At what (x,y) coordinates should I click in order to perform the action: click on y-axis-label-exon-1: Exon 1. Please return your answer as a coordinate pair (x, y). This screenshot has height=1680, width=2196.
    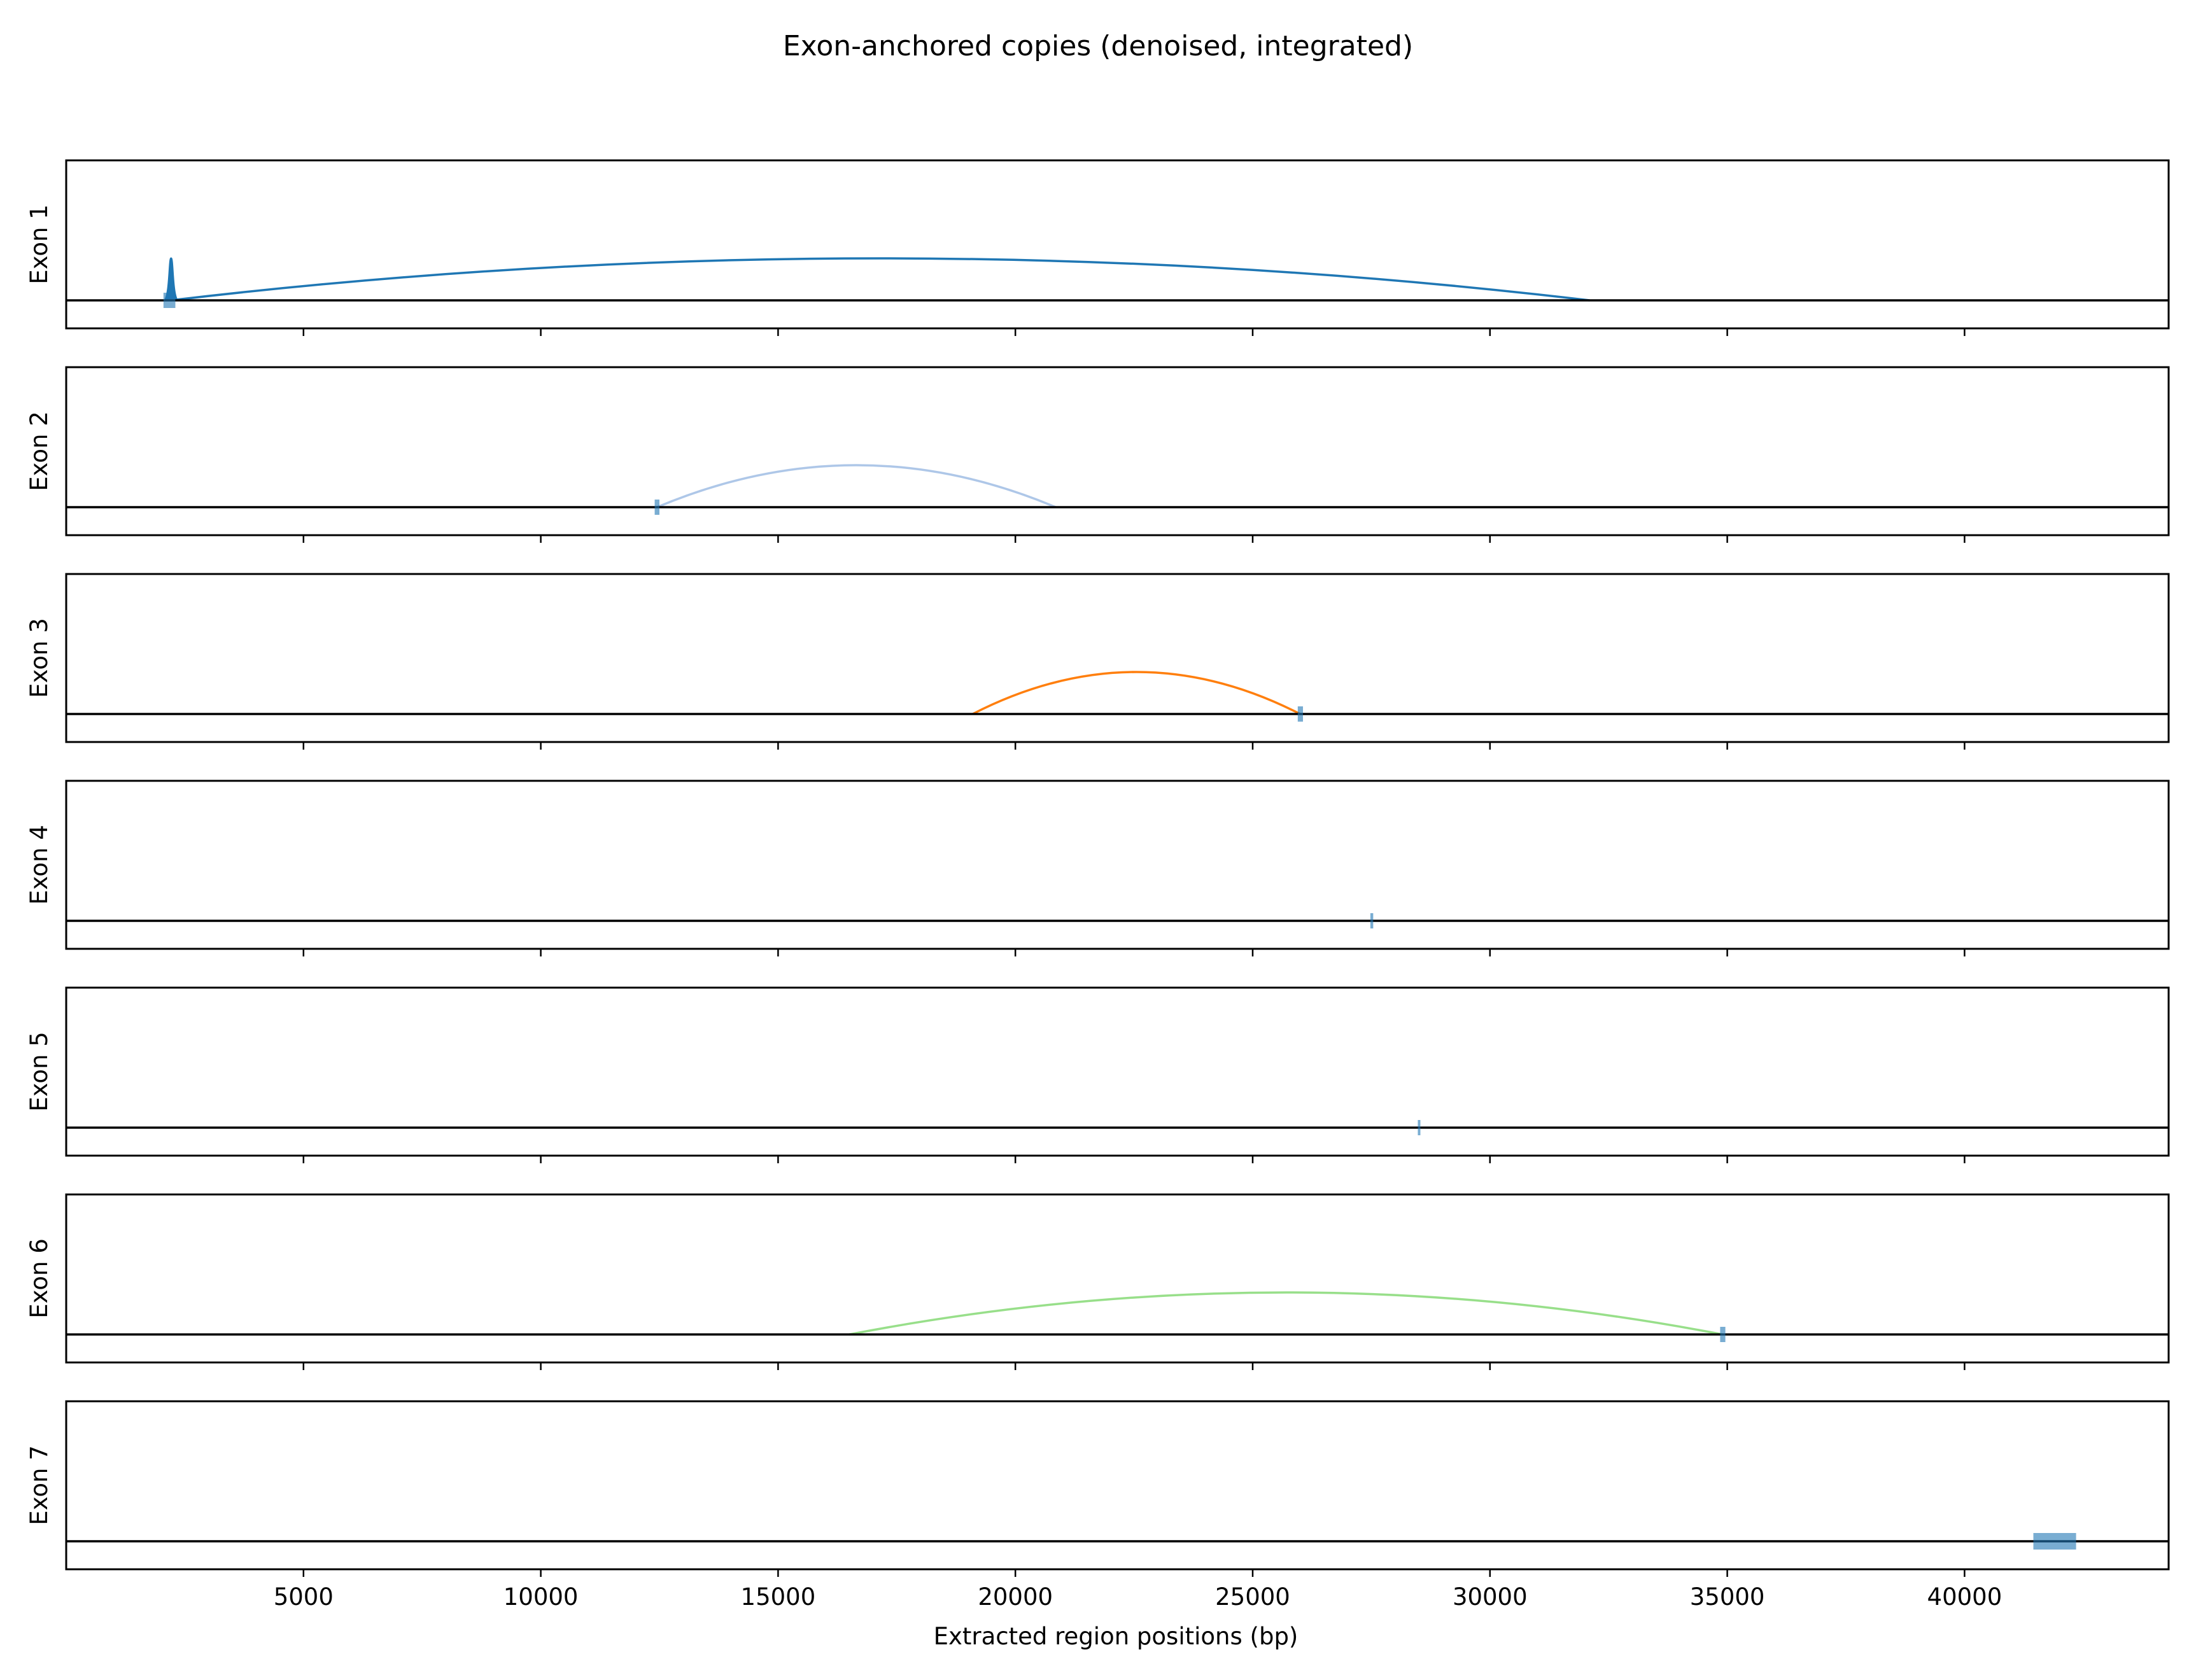
    Looking at the image, I should click on (39, 244).